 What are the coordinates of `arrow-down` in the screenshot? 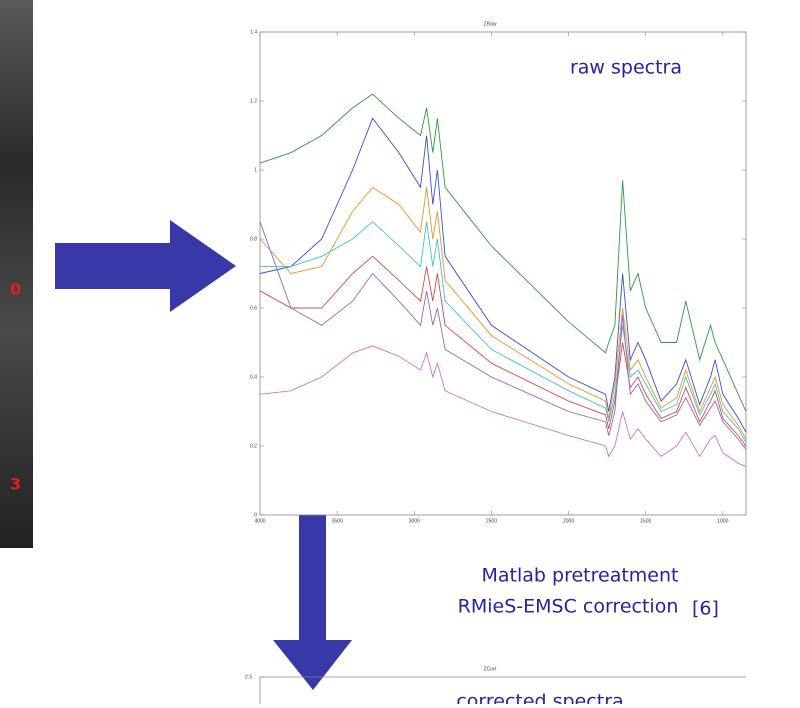 It's located at (312, 602).